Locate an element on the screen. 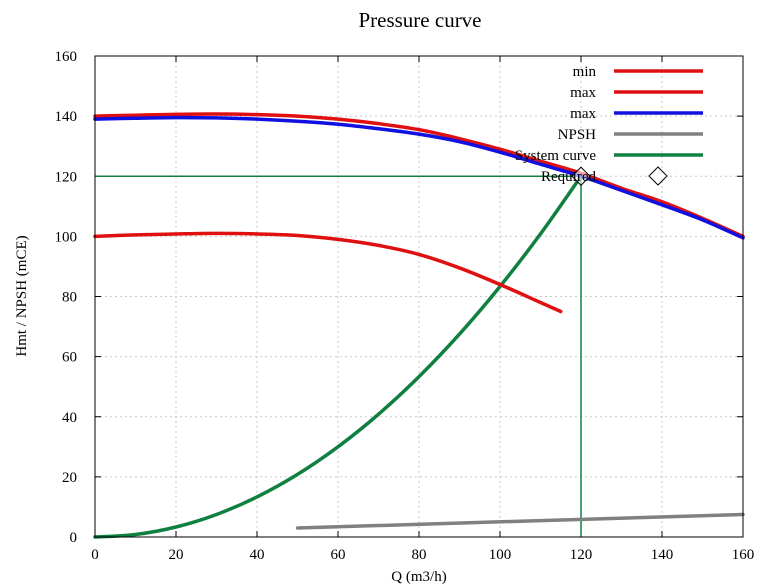 This screenshot has width=777, height=587. x-axis-label: Q (m3/h) is located at coordinates (418, 577).